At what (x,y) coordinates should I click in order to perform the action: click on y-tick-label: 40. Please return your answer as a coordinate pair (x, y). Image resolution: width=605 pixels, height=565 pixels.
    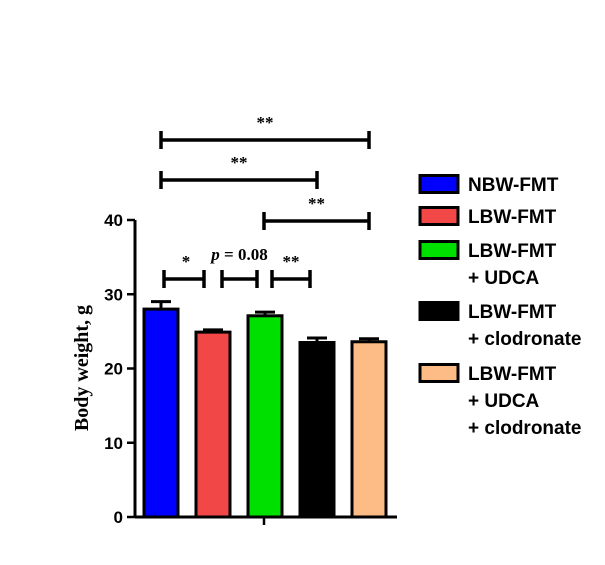
    Looking at the image, I should click on (113, 220).